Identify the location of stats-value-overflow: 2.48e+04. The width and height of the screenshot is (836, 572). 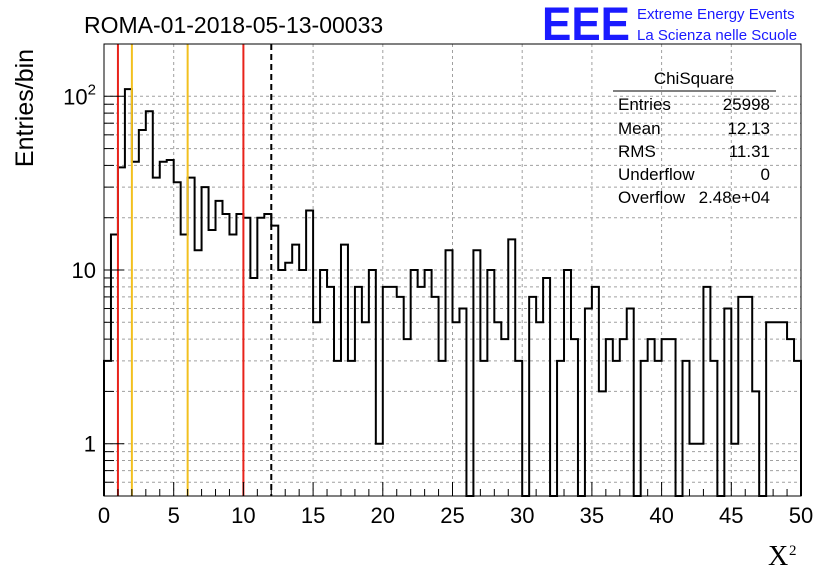
(734, 197).